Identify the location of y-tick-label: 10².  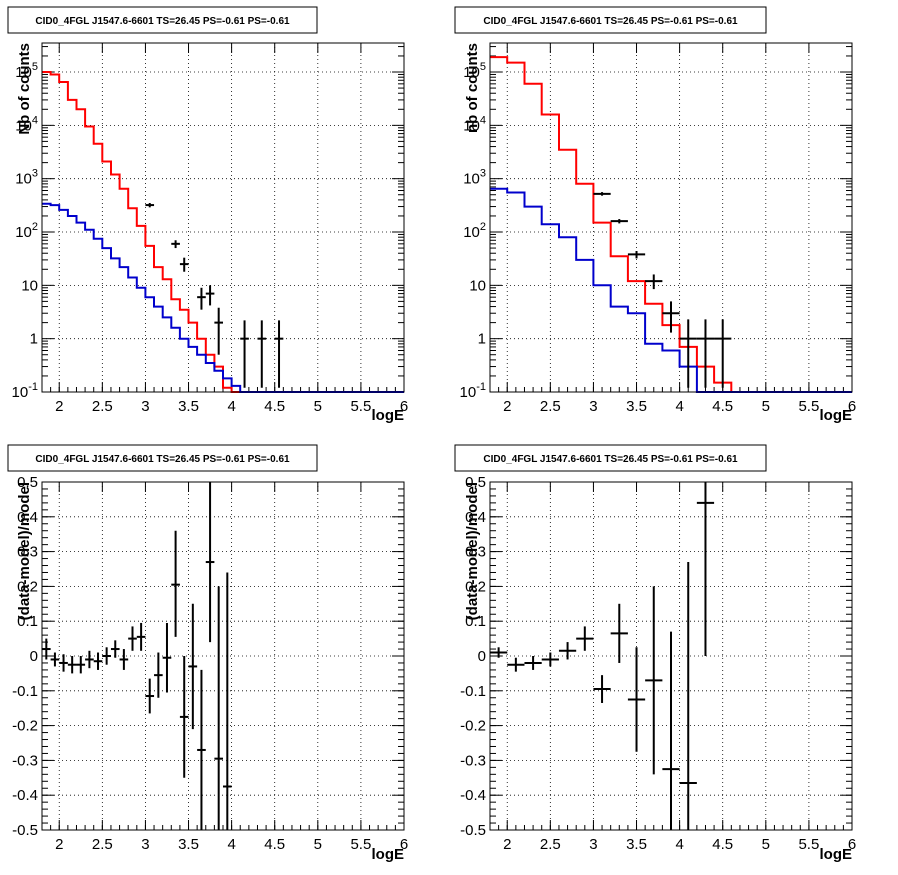
(474, 231).